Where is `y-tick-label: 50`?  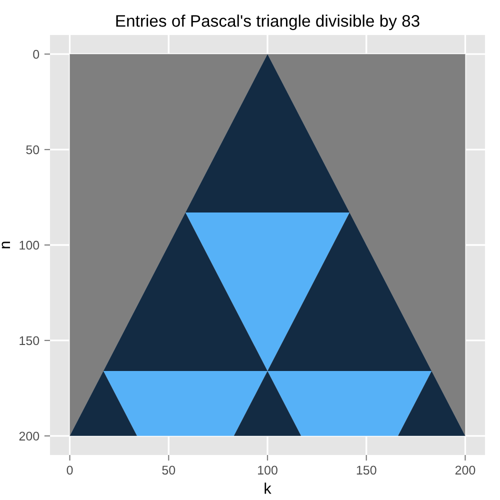
y-tick-label: 50 is located at coordinates (33, 149).